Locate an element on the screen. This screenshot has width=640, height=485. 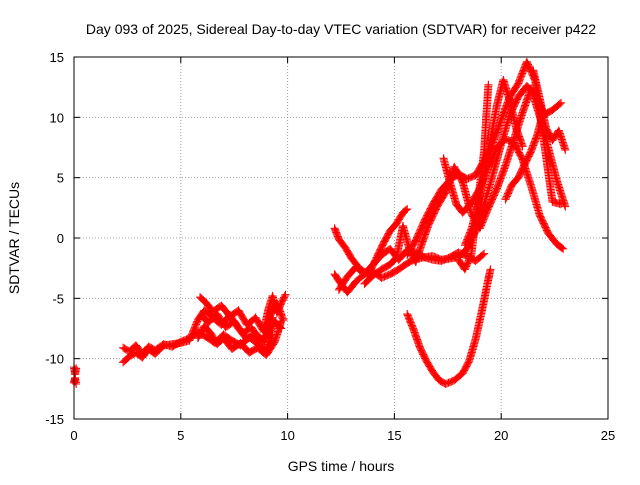
x-tick-label: 25 is located at coordinates (608, 435).